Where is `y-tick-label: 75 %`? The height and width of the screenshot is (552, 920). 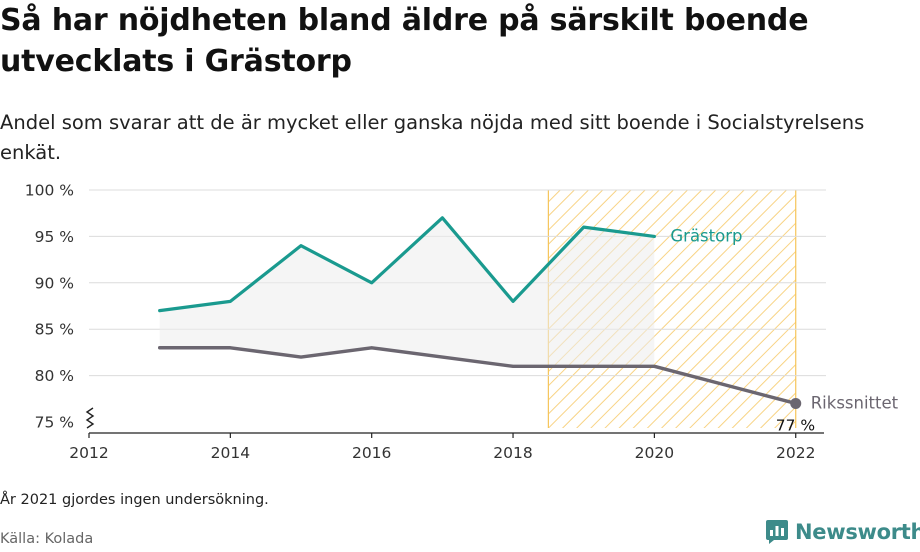 y-tick-label: 75 % is located at coordinates (54, 423).